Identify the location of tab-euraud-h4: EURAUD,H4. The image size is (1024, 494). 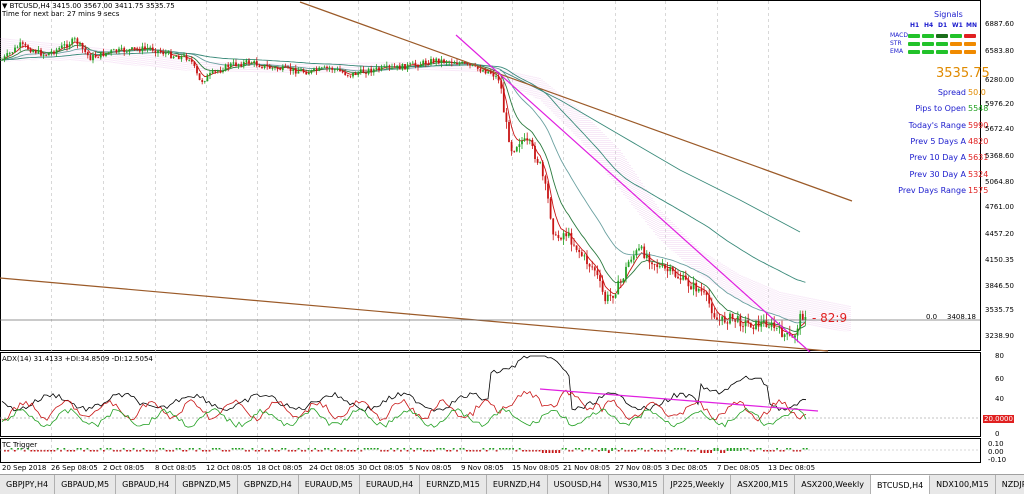
(390, 484).